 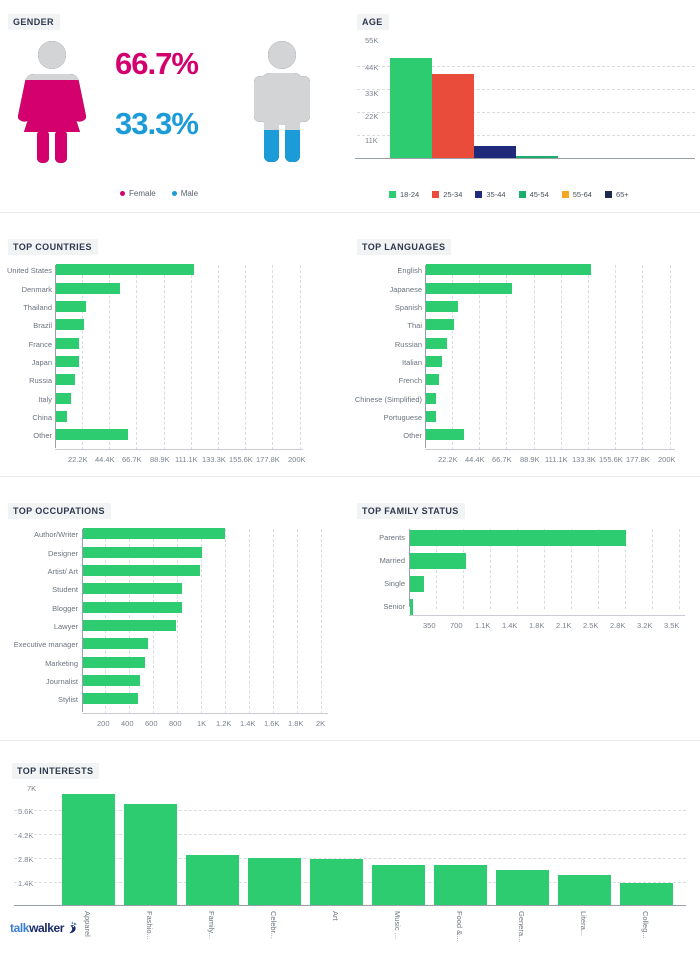 I want to click on family-xtick-6: 2.5K, so click(x=591, y=625).